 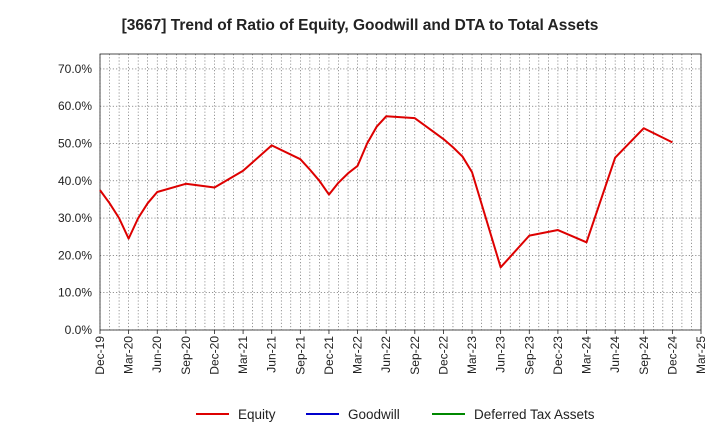 What do you see at coordinates (79, 330) in the screenshot?
I see `y-tick-label: 0.0%` at bounding box center [79, 330].